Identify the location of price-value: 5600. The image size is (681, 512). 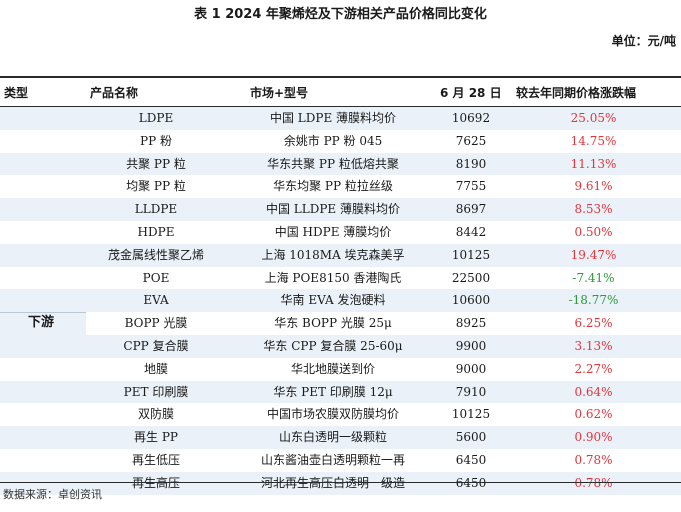
(471, 437).